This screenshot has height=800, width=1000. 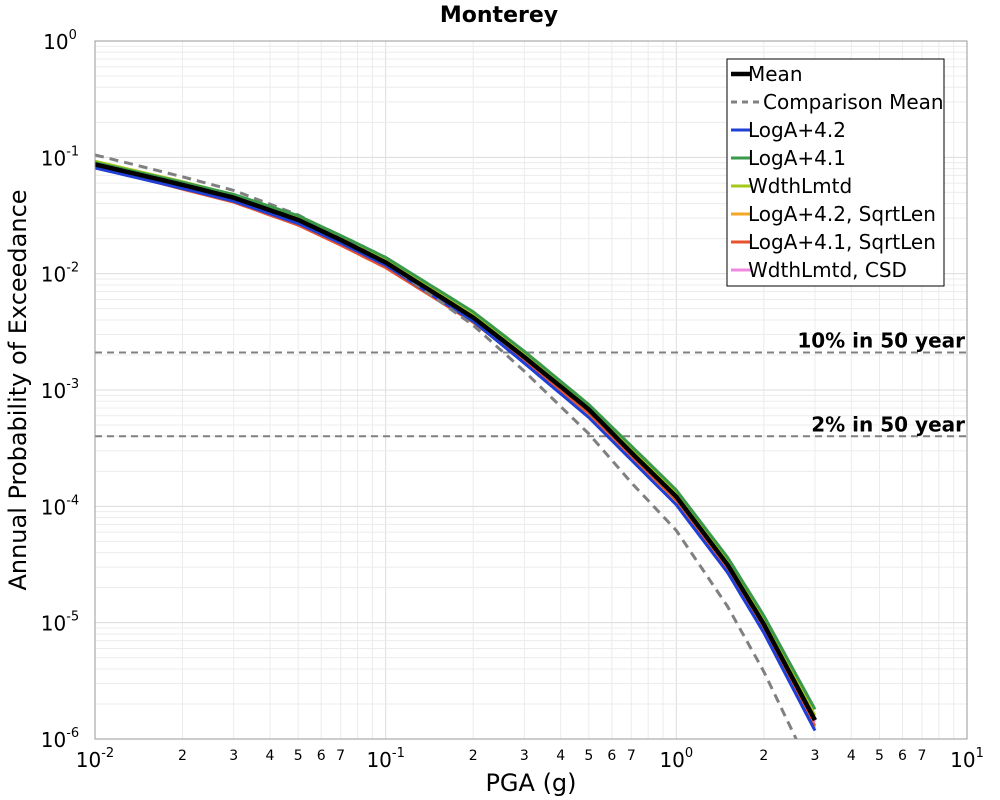 What do you see at coordinates (853, 102) in the screenshot?
I see `legend-item-label: Comparison Mean` at bounding box center [853, 102].